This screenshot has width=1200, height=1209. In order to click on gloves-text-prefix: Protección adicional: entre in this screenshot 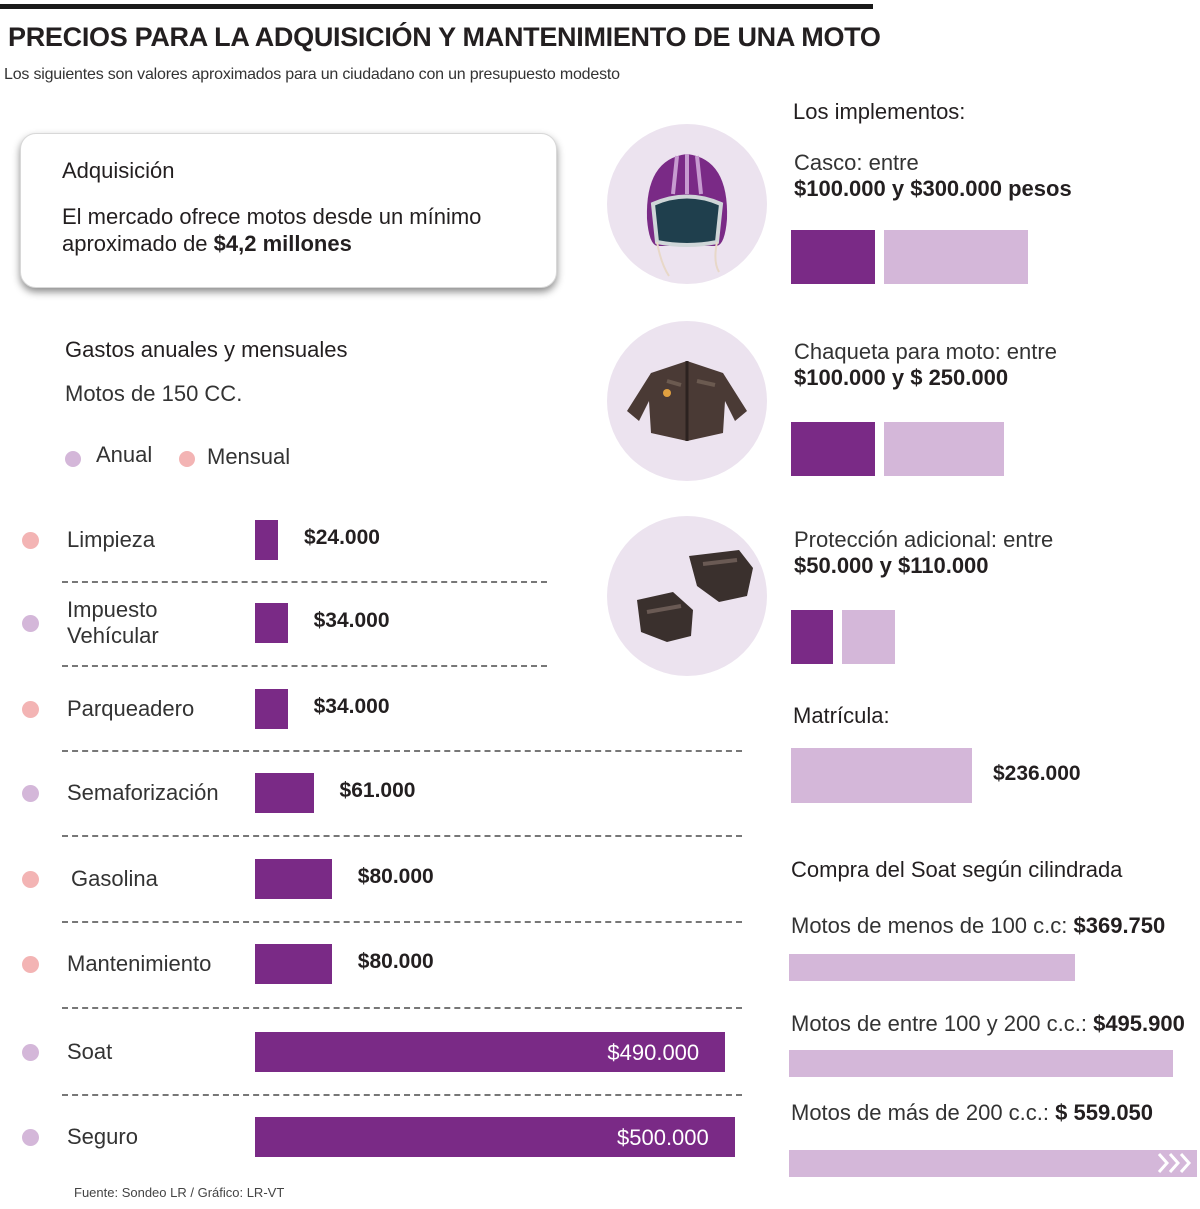, I will do `click(924, 539)`.